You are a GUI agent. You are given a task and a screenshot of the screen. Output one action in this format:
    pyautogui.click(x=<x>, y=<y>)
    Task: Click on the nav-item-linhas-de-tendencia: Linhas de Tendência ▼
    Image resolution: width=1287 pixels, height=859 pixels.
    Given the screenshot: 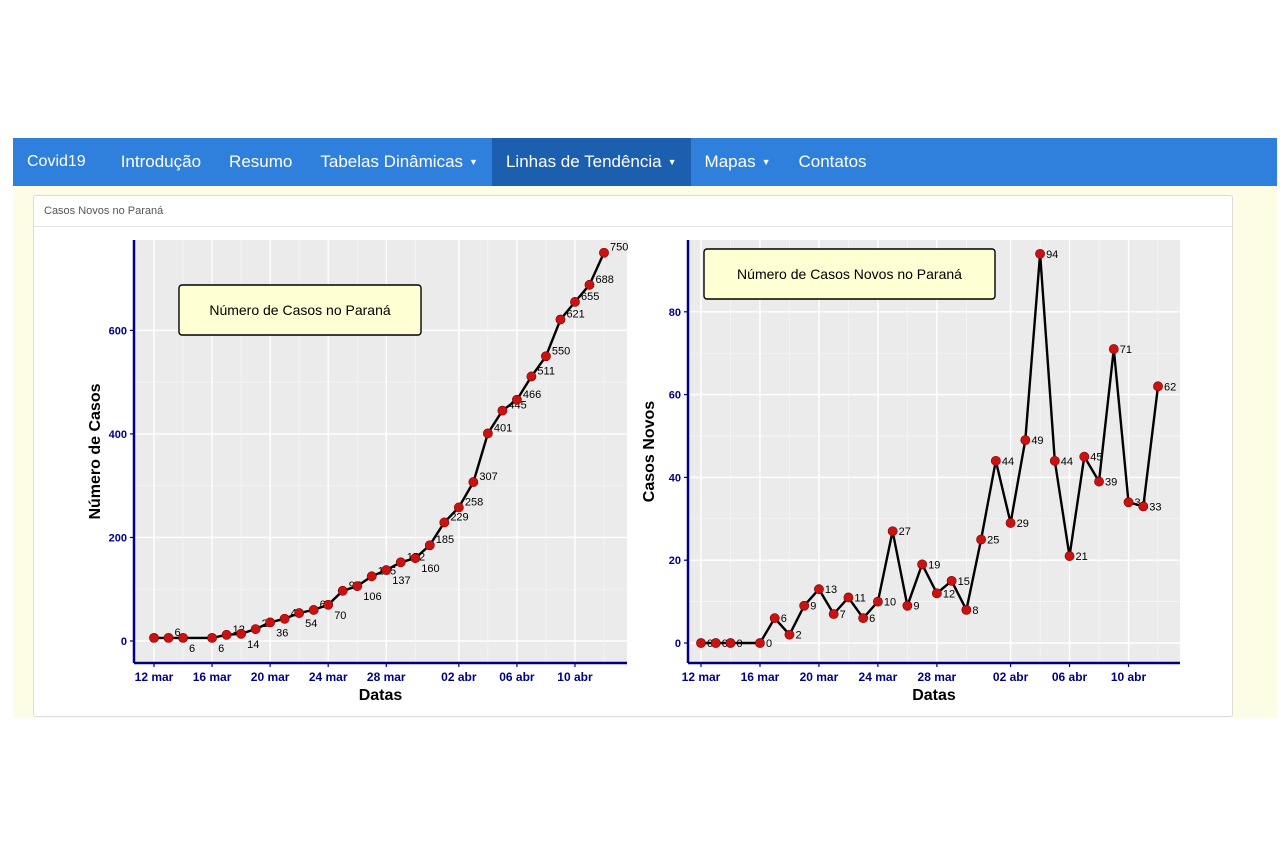 What is the action you would take?
    pyautogui.click(x=591, y=162)
    